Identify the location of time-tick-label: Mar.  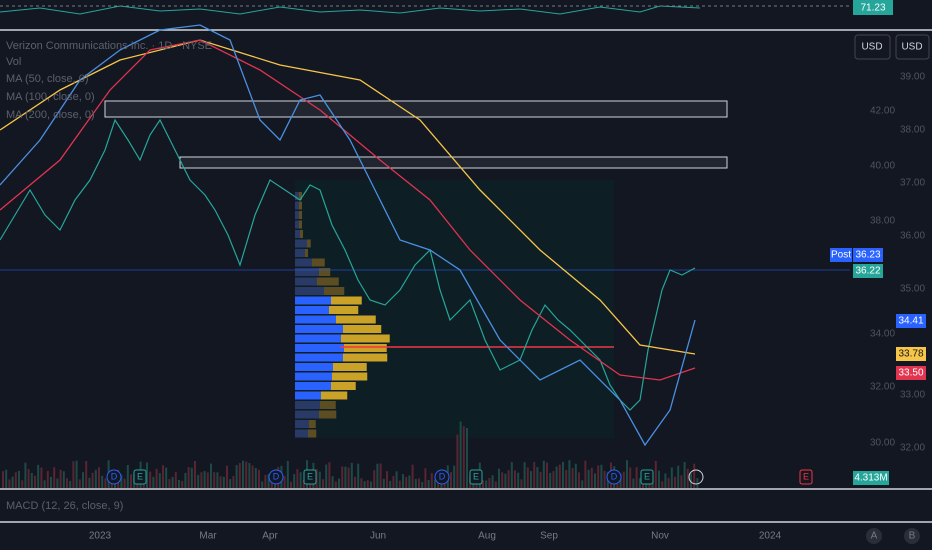
(208, 536).